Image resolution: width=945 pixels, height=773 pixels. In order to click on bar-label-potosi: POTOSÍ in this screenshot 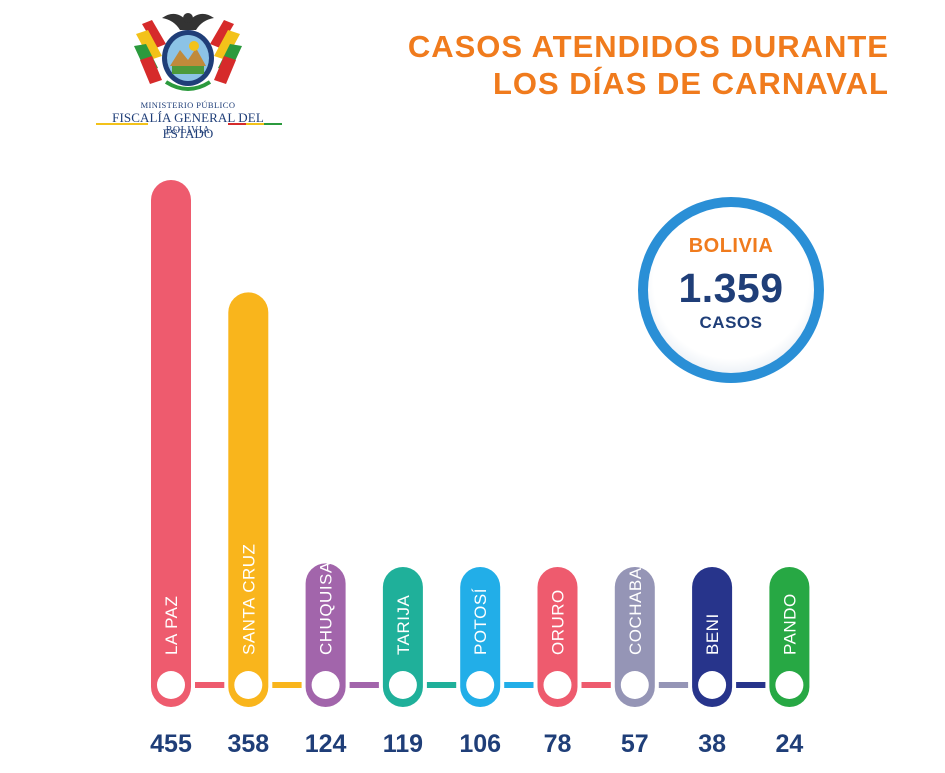, I will do `click(480, 621)`.